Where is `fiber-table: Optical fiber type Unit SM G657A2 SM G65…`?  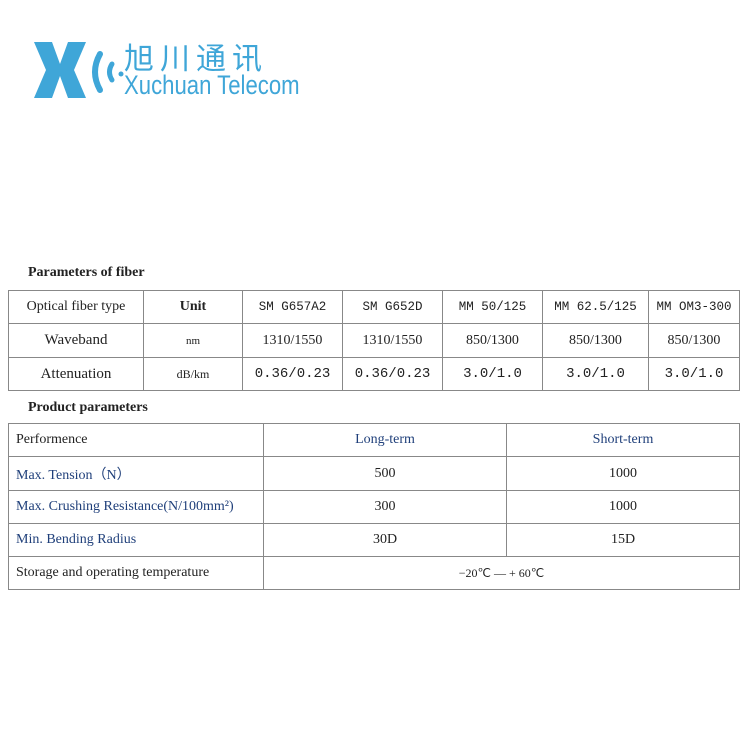 fiber-table: Optical fiber type Unit SM G657A2 SM G65… is located at coordinates (374, 340).